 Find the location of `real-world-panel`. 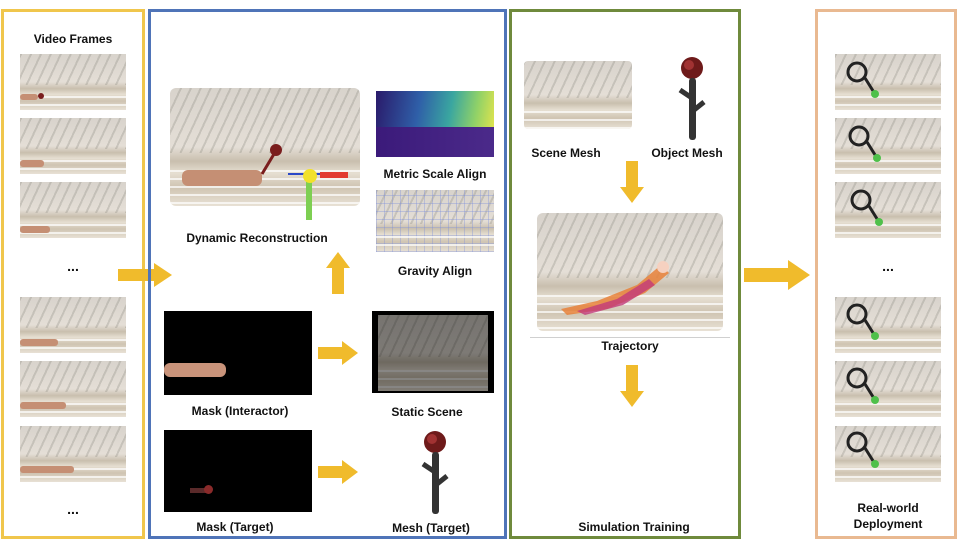

real-world-panel is located at coordinates (886, 274).